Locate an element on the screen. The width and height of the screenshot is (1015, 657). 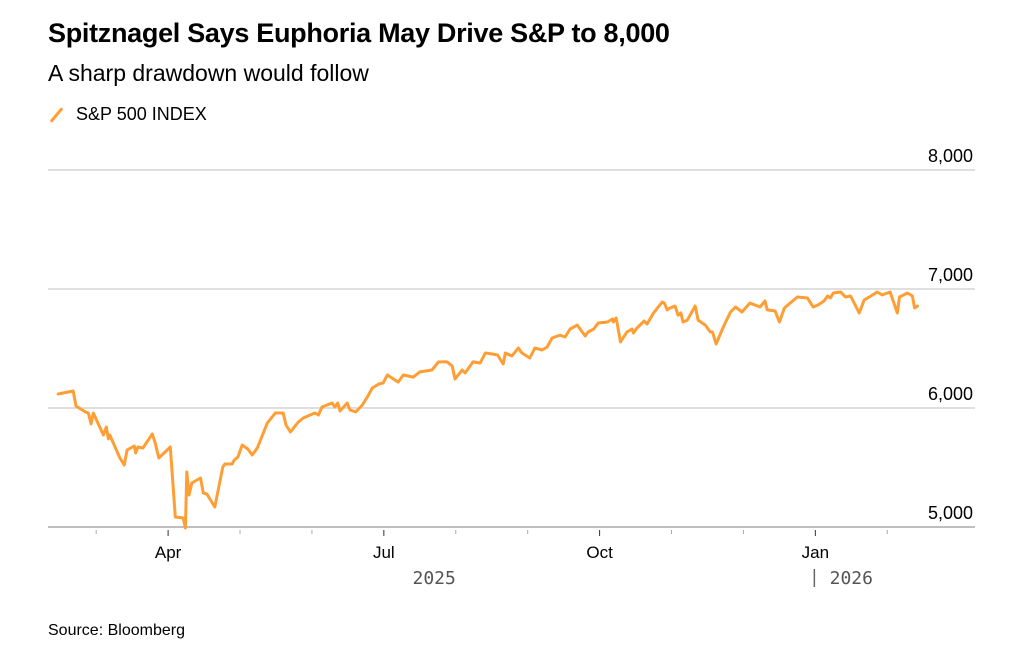
x-tick-label: Oct is located at coordinates (599, 552).